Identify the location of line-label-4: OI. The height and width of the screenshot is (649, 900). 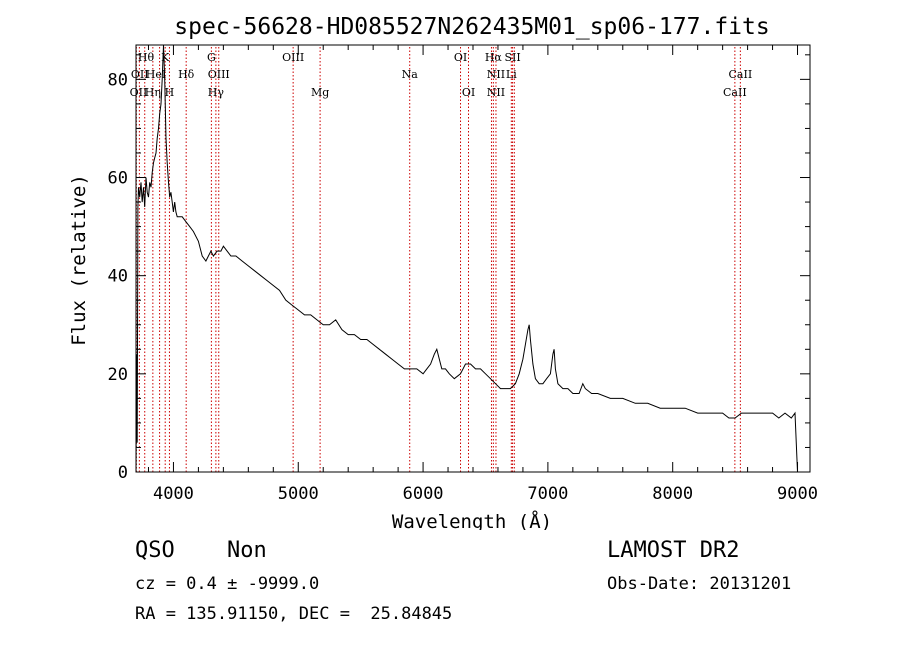
(460, 57).